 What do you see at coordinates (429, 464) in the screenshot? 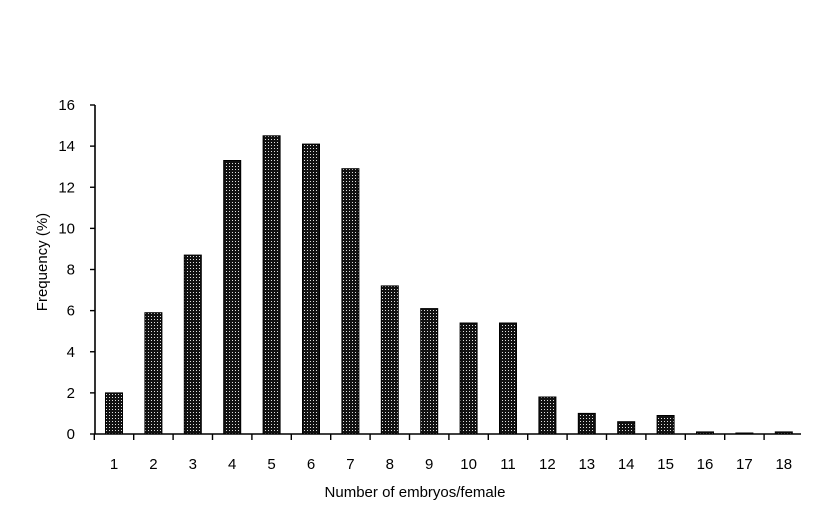
I see `x-tick-label: 9` at bounding box center [429, 464].